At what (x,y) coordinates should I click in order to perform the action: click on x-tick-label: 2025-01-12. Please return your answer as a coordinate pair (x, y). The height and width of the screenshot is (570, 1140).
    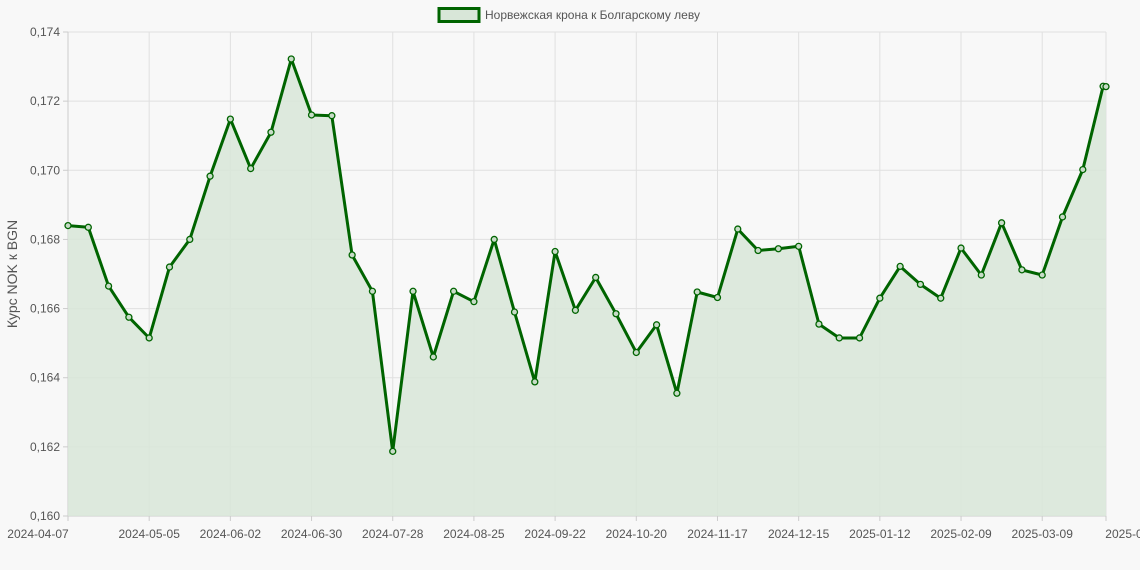
    Looking at the image, I should click on (880, 534).